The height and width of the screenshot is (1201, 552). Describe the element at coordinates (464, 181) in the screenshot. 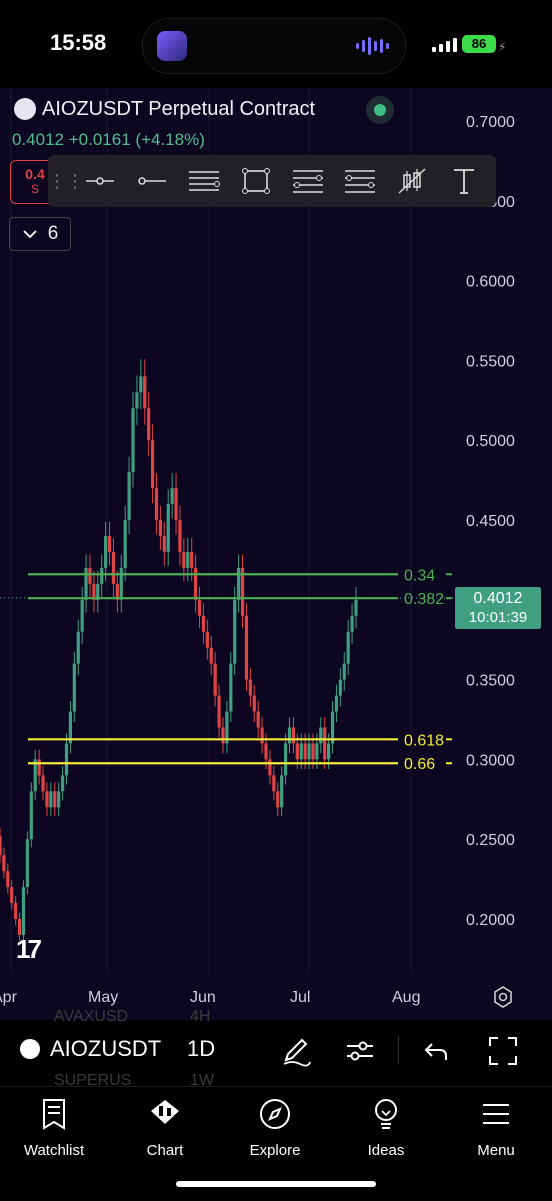

I see `text-icon` at that location.